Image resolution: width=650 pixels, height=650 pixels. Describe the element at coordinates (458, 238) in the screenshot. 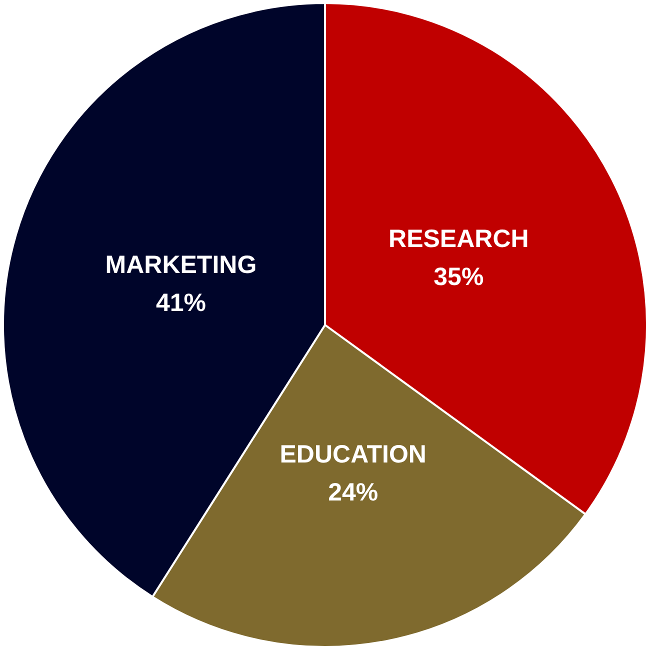

I see `slice-label: RESEARCH` at that location.